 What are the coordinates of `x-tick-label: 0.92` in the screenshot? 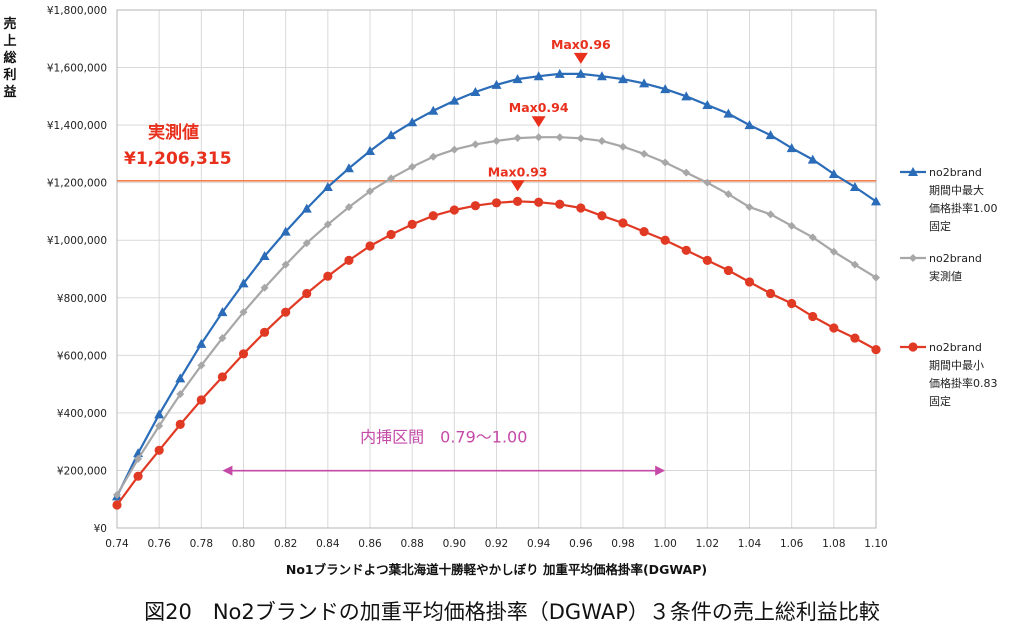 It's located at (496, 544).